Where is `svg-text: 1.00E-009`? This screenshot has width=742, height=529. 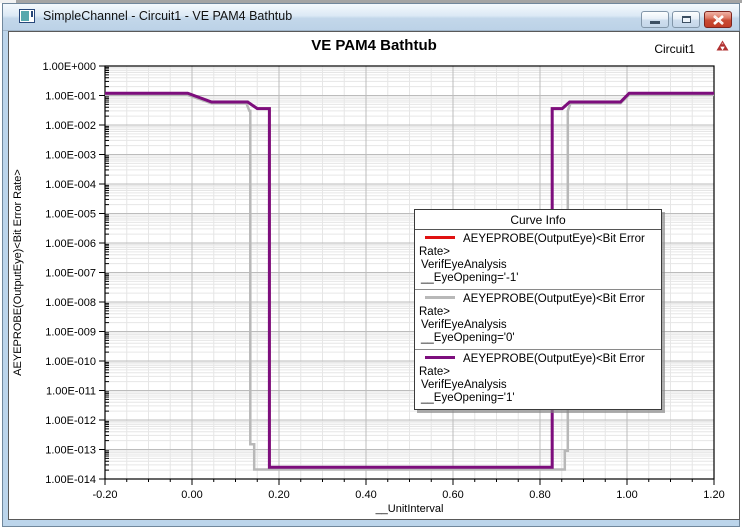 svg-text: 1.00E-009 is located at coordinates (70, 333).